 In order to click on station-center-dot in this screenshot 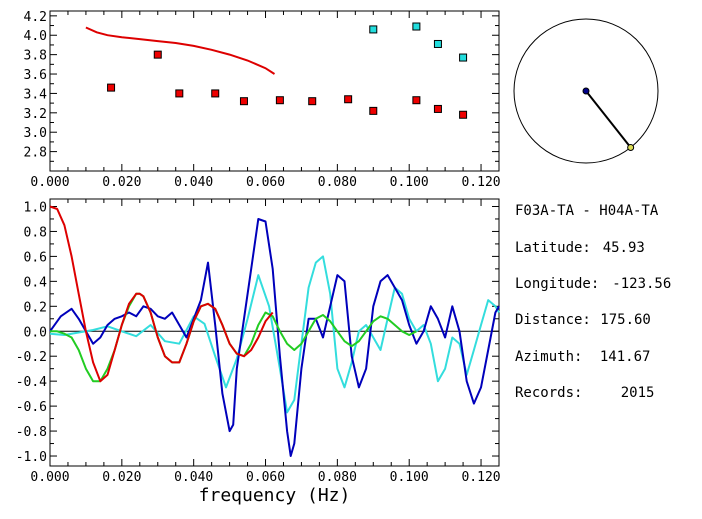, I will do `click(586, 91)`.